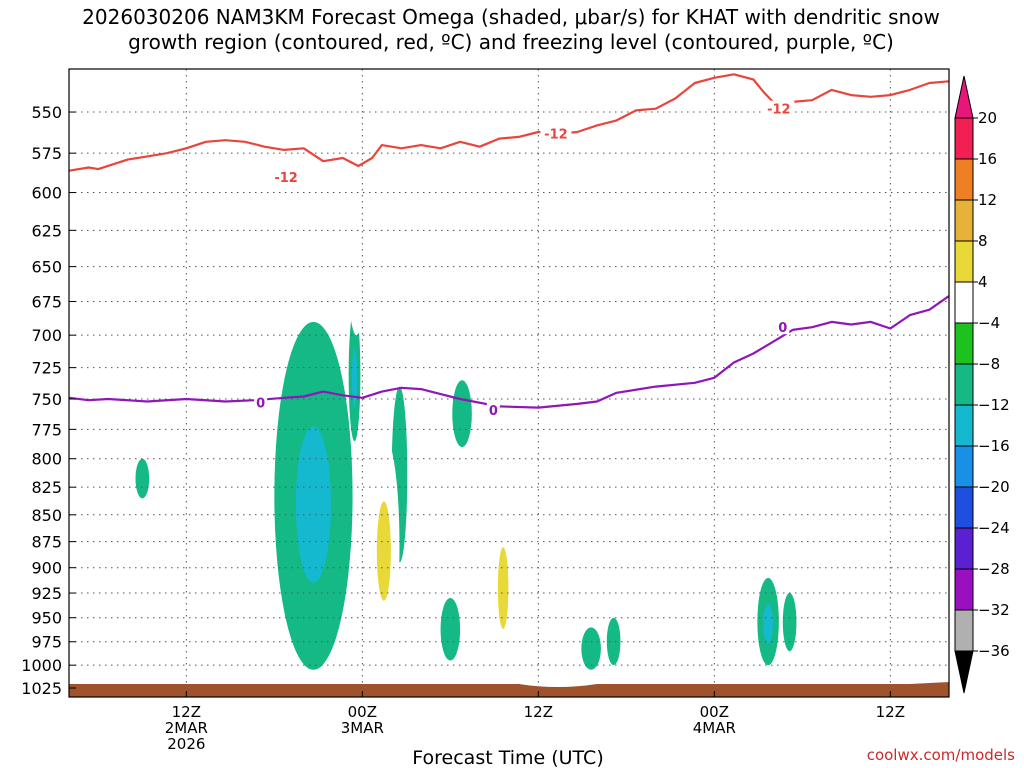  What do you see at coordinates (46, 459) in the screenshot?
I see `y-tick-label-800: 800` at bounding box center [46, 459].